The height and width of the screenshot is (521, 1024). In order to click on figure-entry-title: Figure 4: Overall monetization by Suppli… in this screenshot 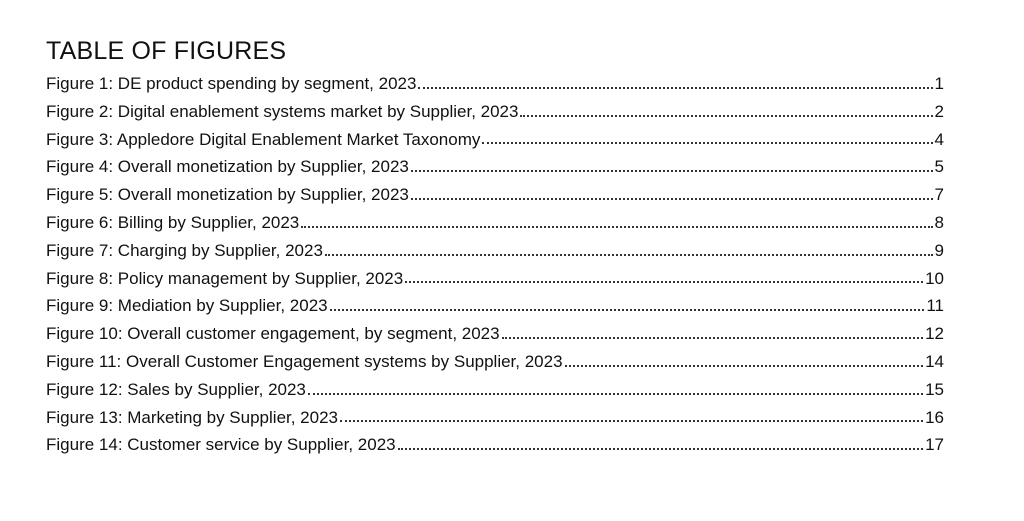, I will do `click(227, 167)`.